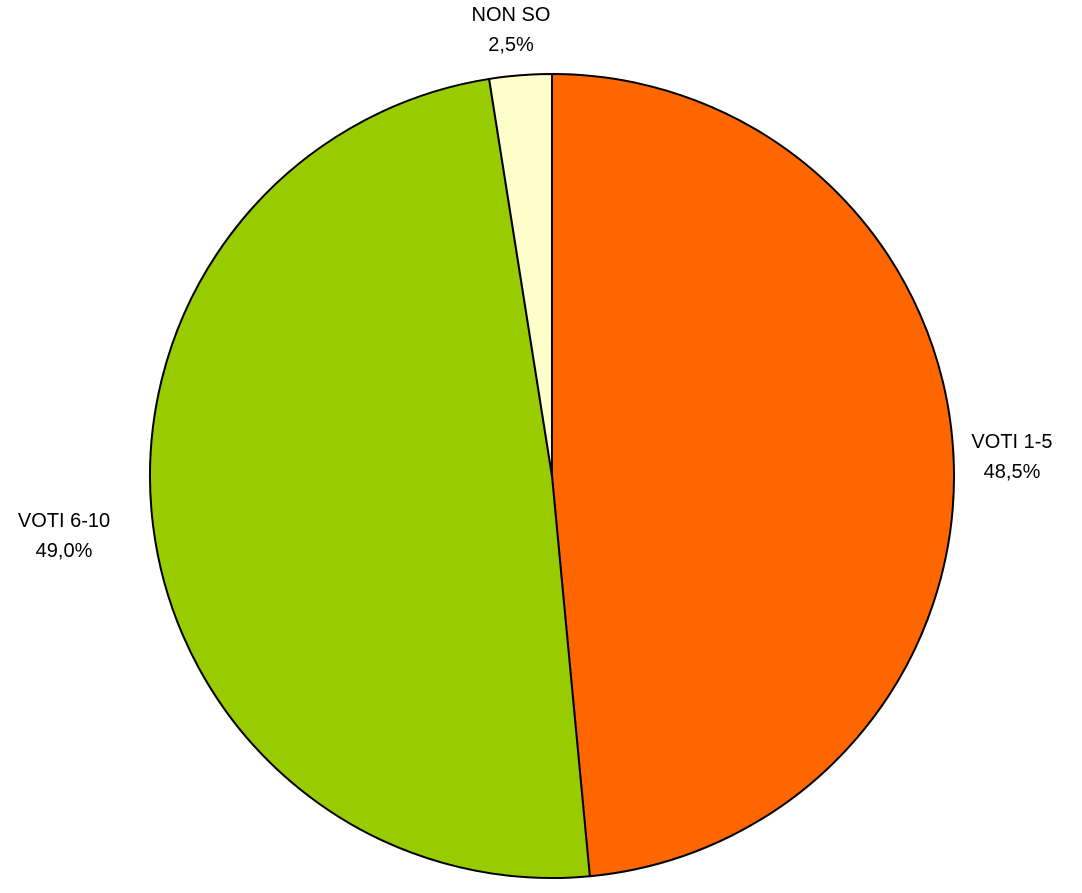 Image resolution: width=1082 pixels, height=893 pixels. Describe the element at coordinates (64, 551) in the screenshot. I see `slice-value-label: 49,0%` at that location.